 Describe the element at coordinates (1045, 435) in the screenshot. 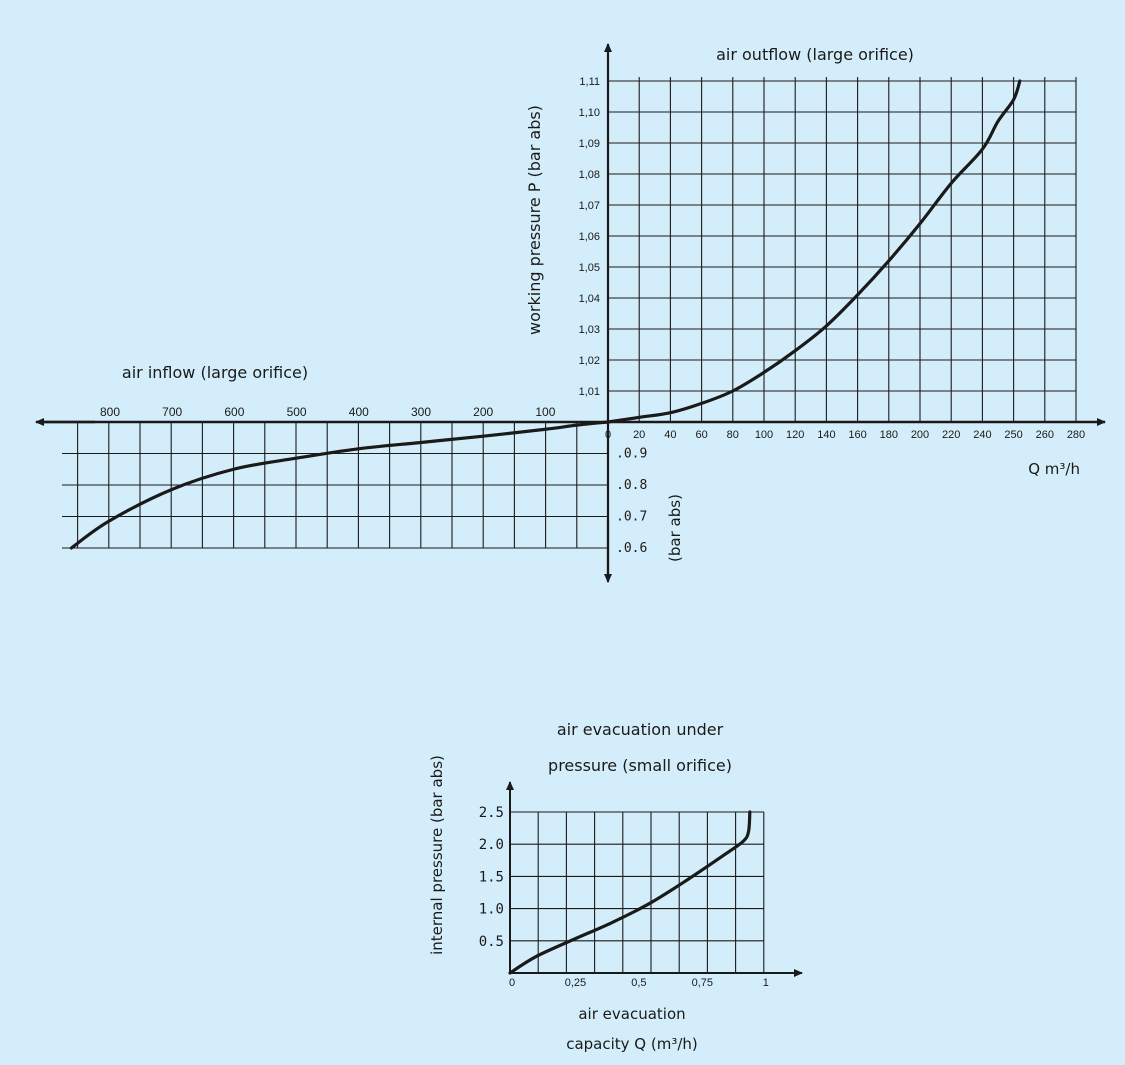

I see `outflow-x-tick: 260` at that location.